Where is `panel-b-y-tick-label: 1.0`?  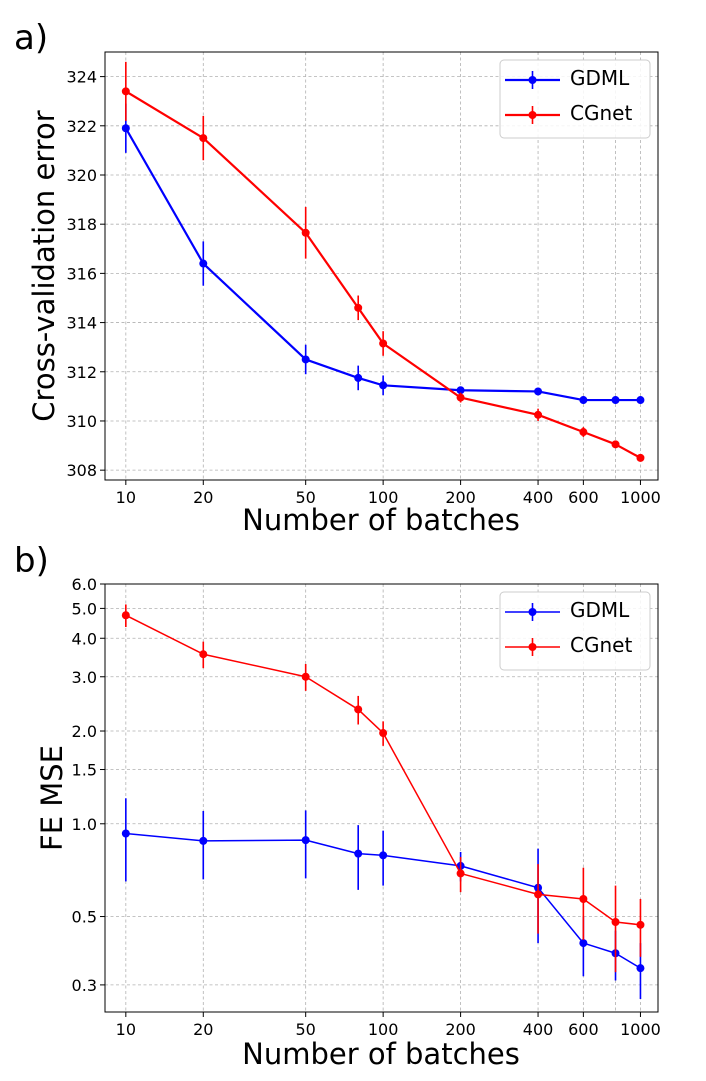
panel-b-y-tick-label: 1.0 is located at coordinates (84, 824).